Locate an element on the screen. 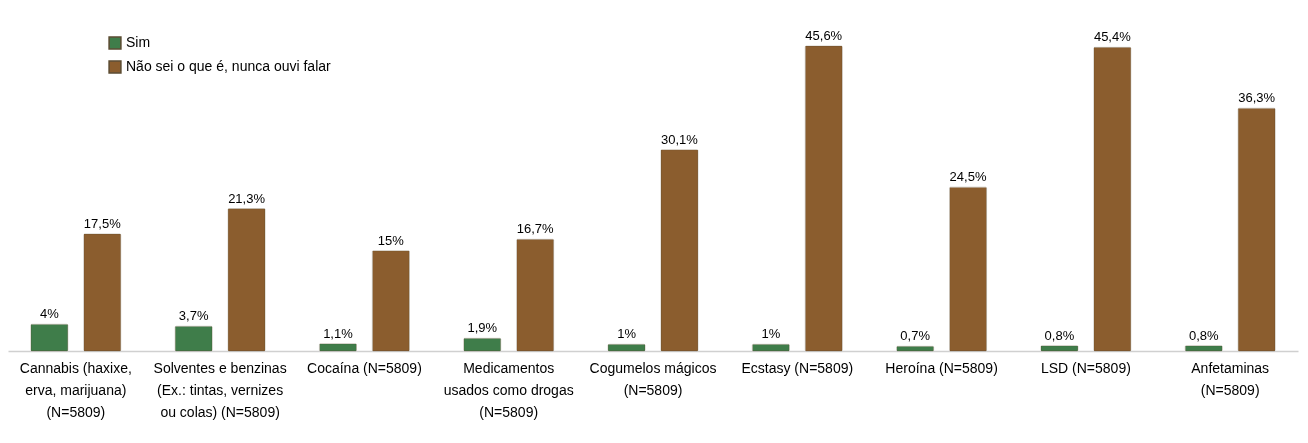 The height and width of the screenshot is (443, 1308). legend-label: Não sei o que é, nunca ouvi falar is located at coordinates (229, 66).